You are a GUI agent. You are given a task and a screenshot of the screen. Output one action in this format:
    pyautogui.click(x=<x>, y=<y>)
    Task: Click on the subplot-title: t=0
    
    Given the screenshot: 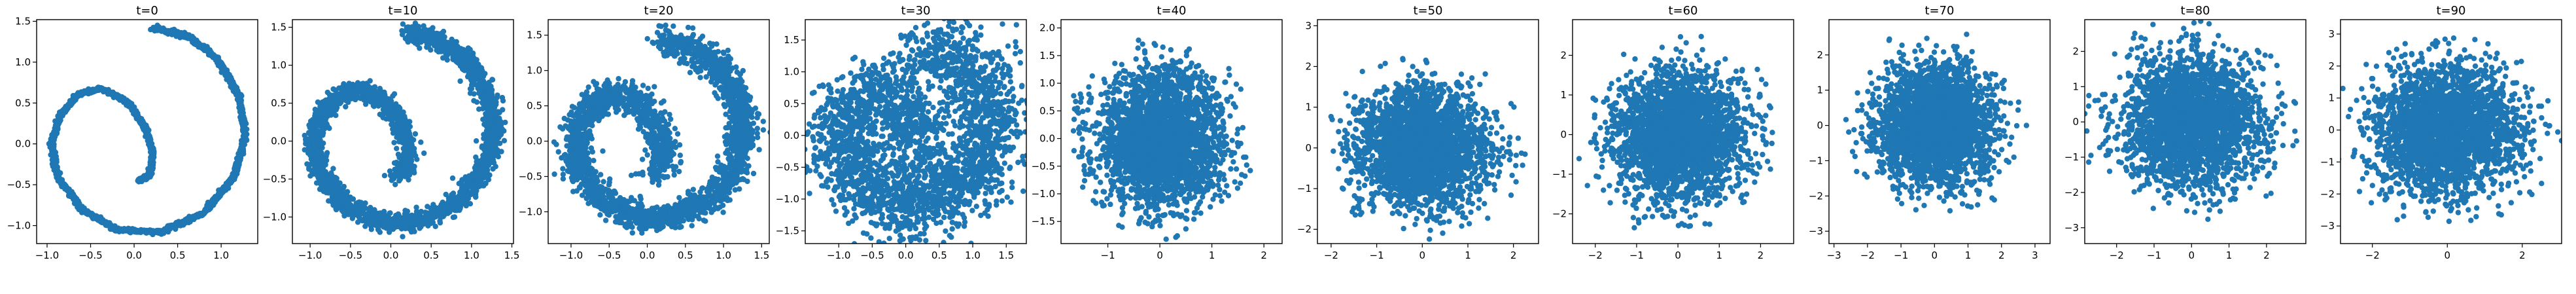 What is the action you would take?
    pyautogui.click(x=147, y=11)
    